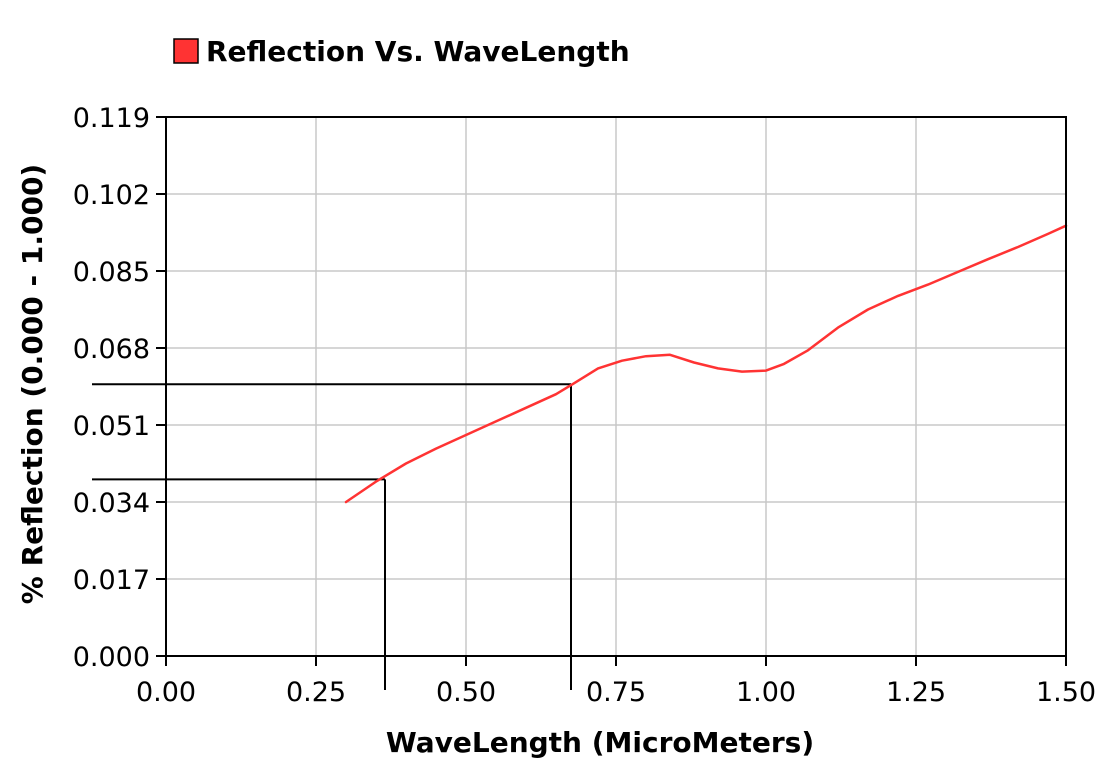  Describe the element at coordinates (111, 657) in the screenshot. I see `y-tick-label: 0.000` at that location.